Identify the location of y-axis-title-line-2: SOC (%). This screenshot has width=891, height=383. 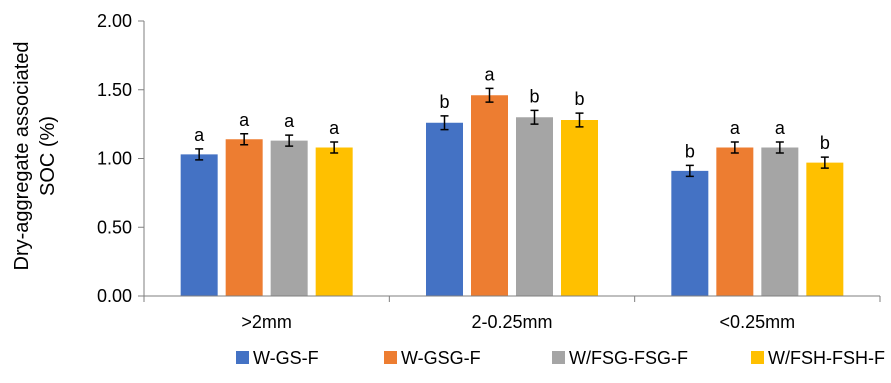
(48, 156).